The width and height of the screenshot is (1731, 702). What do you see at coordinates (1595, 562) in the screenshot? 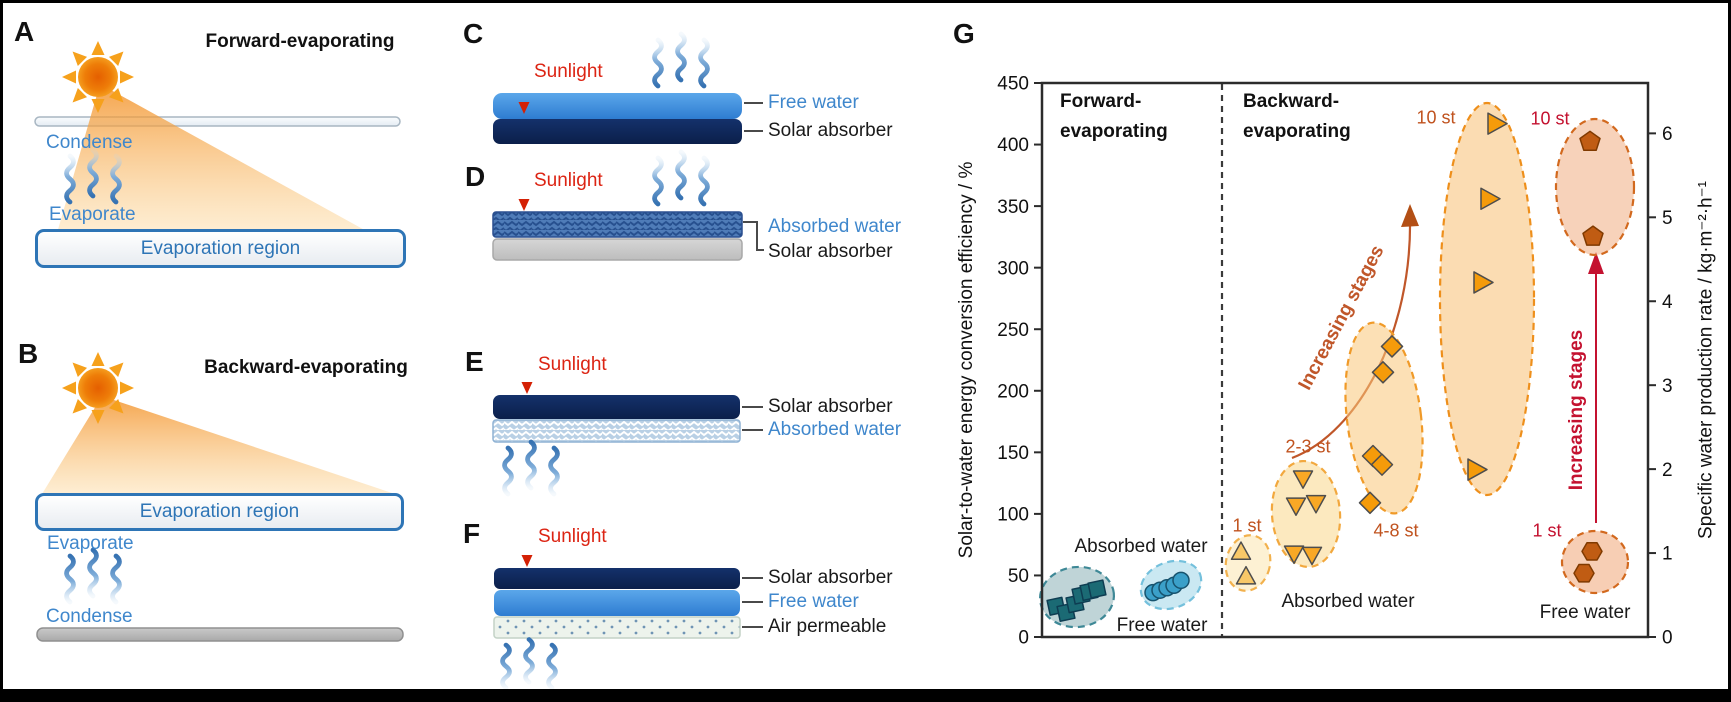
I see `group-ellipse-1-st-rate` at bounding box center [1595, 562].